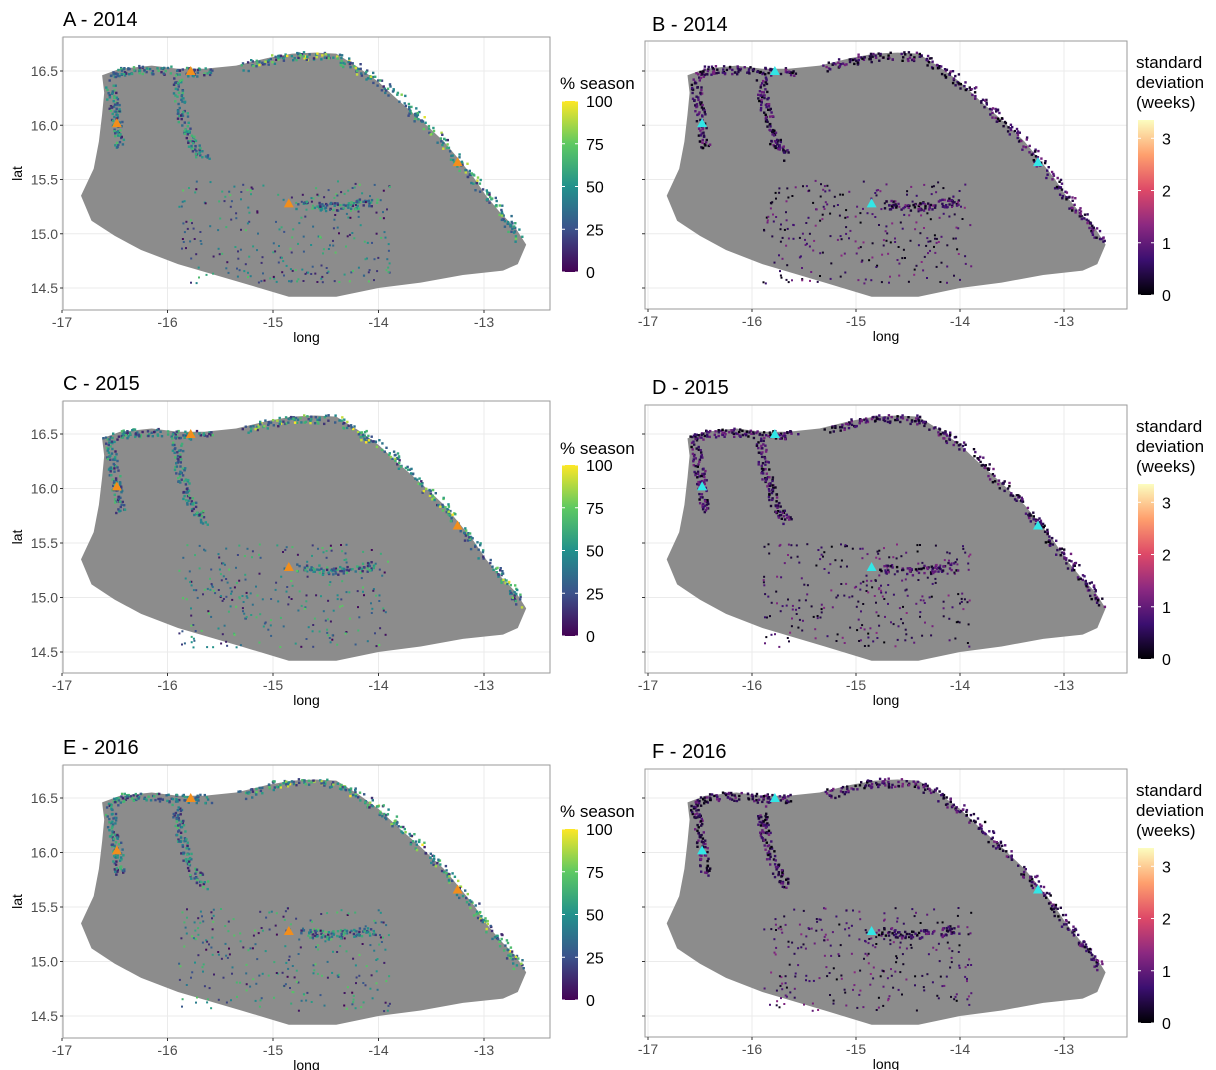  I want to click on legend-tick-label: 0, so click(590, 273).